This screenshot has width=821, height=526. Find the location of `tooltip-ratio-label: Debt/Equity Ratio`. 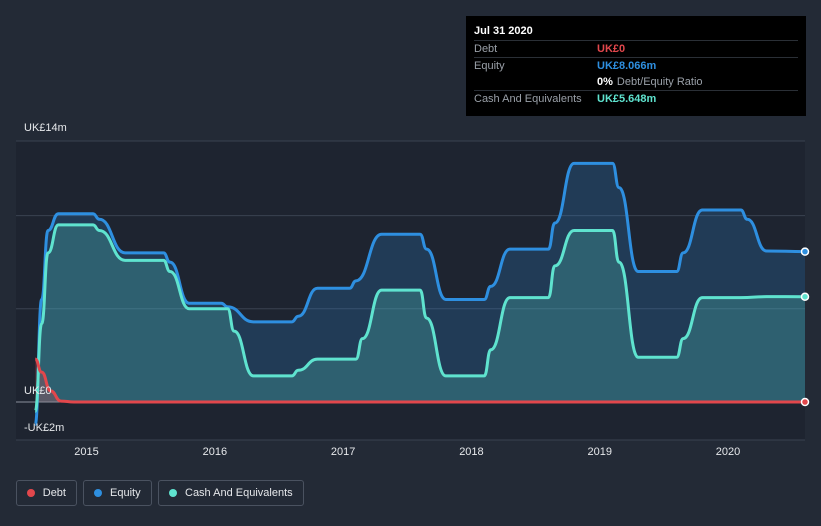

tooltip-ratio-label: Debt/Equity Ratio is located at coordinates (659, 82).